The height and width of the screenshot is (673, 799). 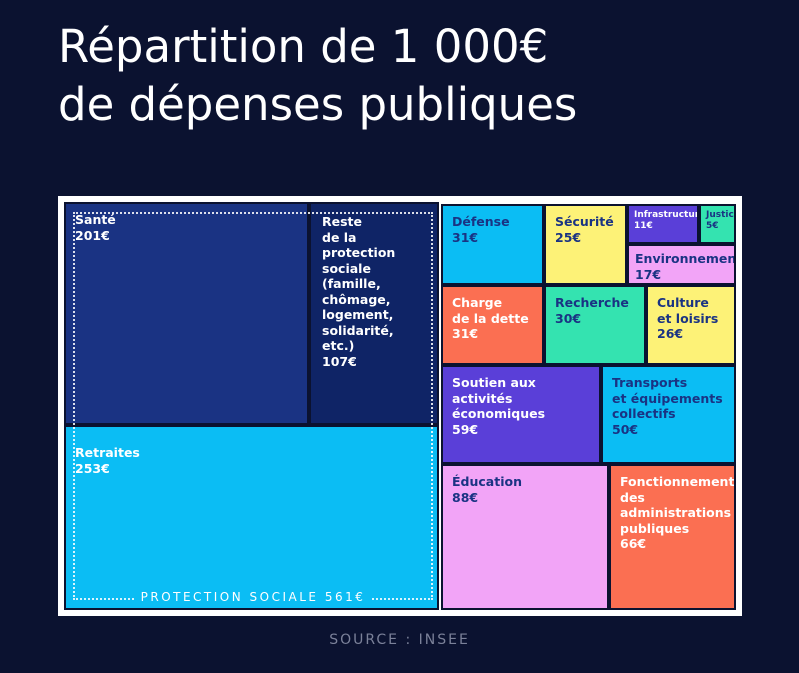 I want to click on title-line-2: de dépenses publiques, so click(x=318, y=104).